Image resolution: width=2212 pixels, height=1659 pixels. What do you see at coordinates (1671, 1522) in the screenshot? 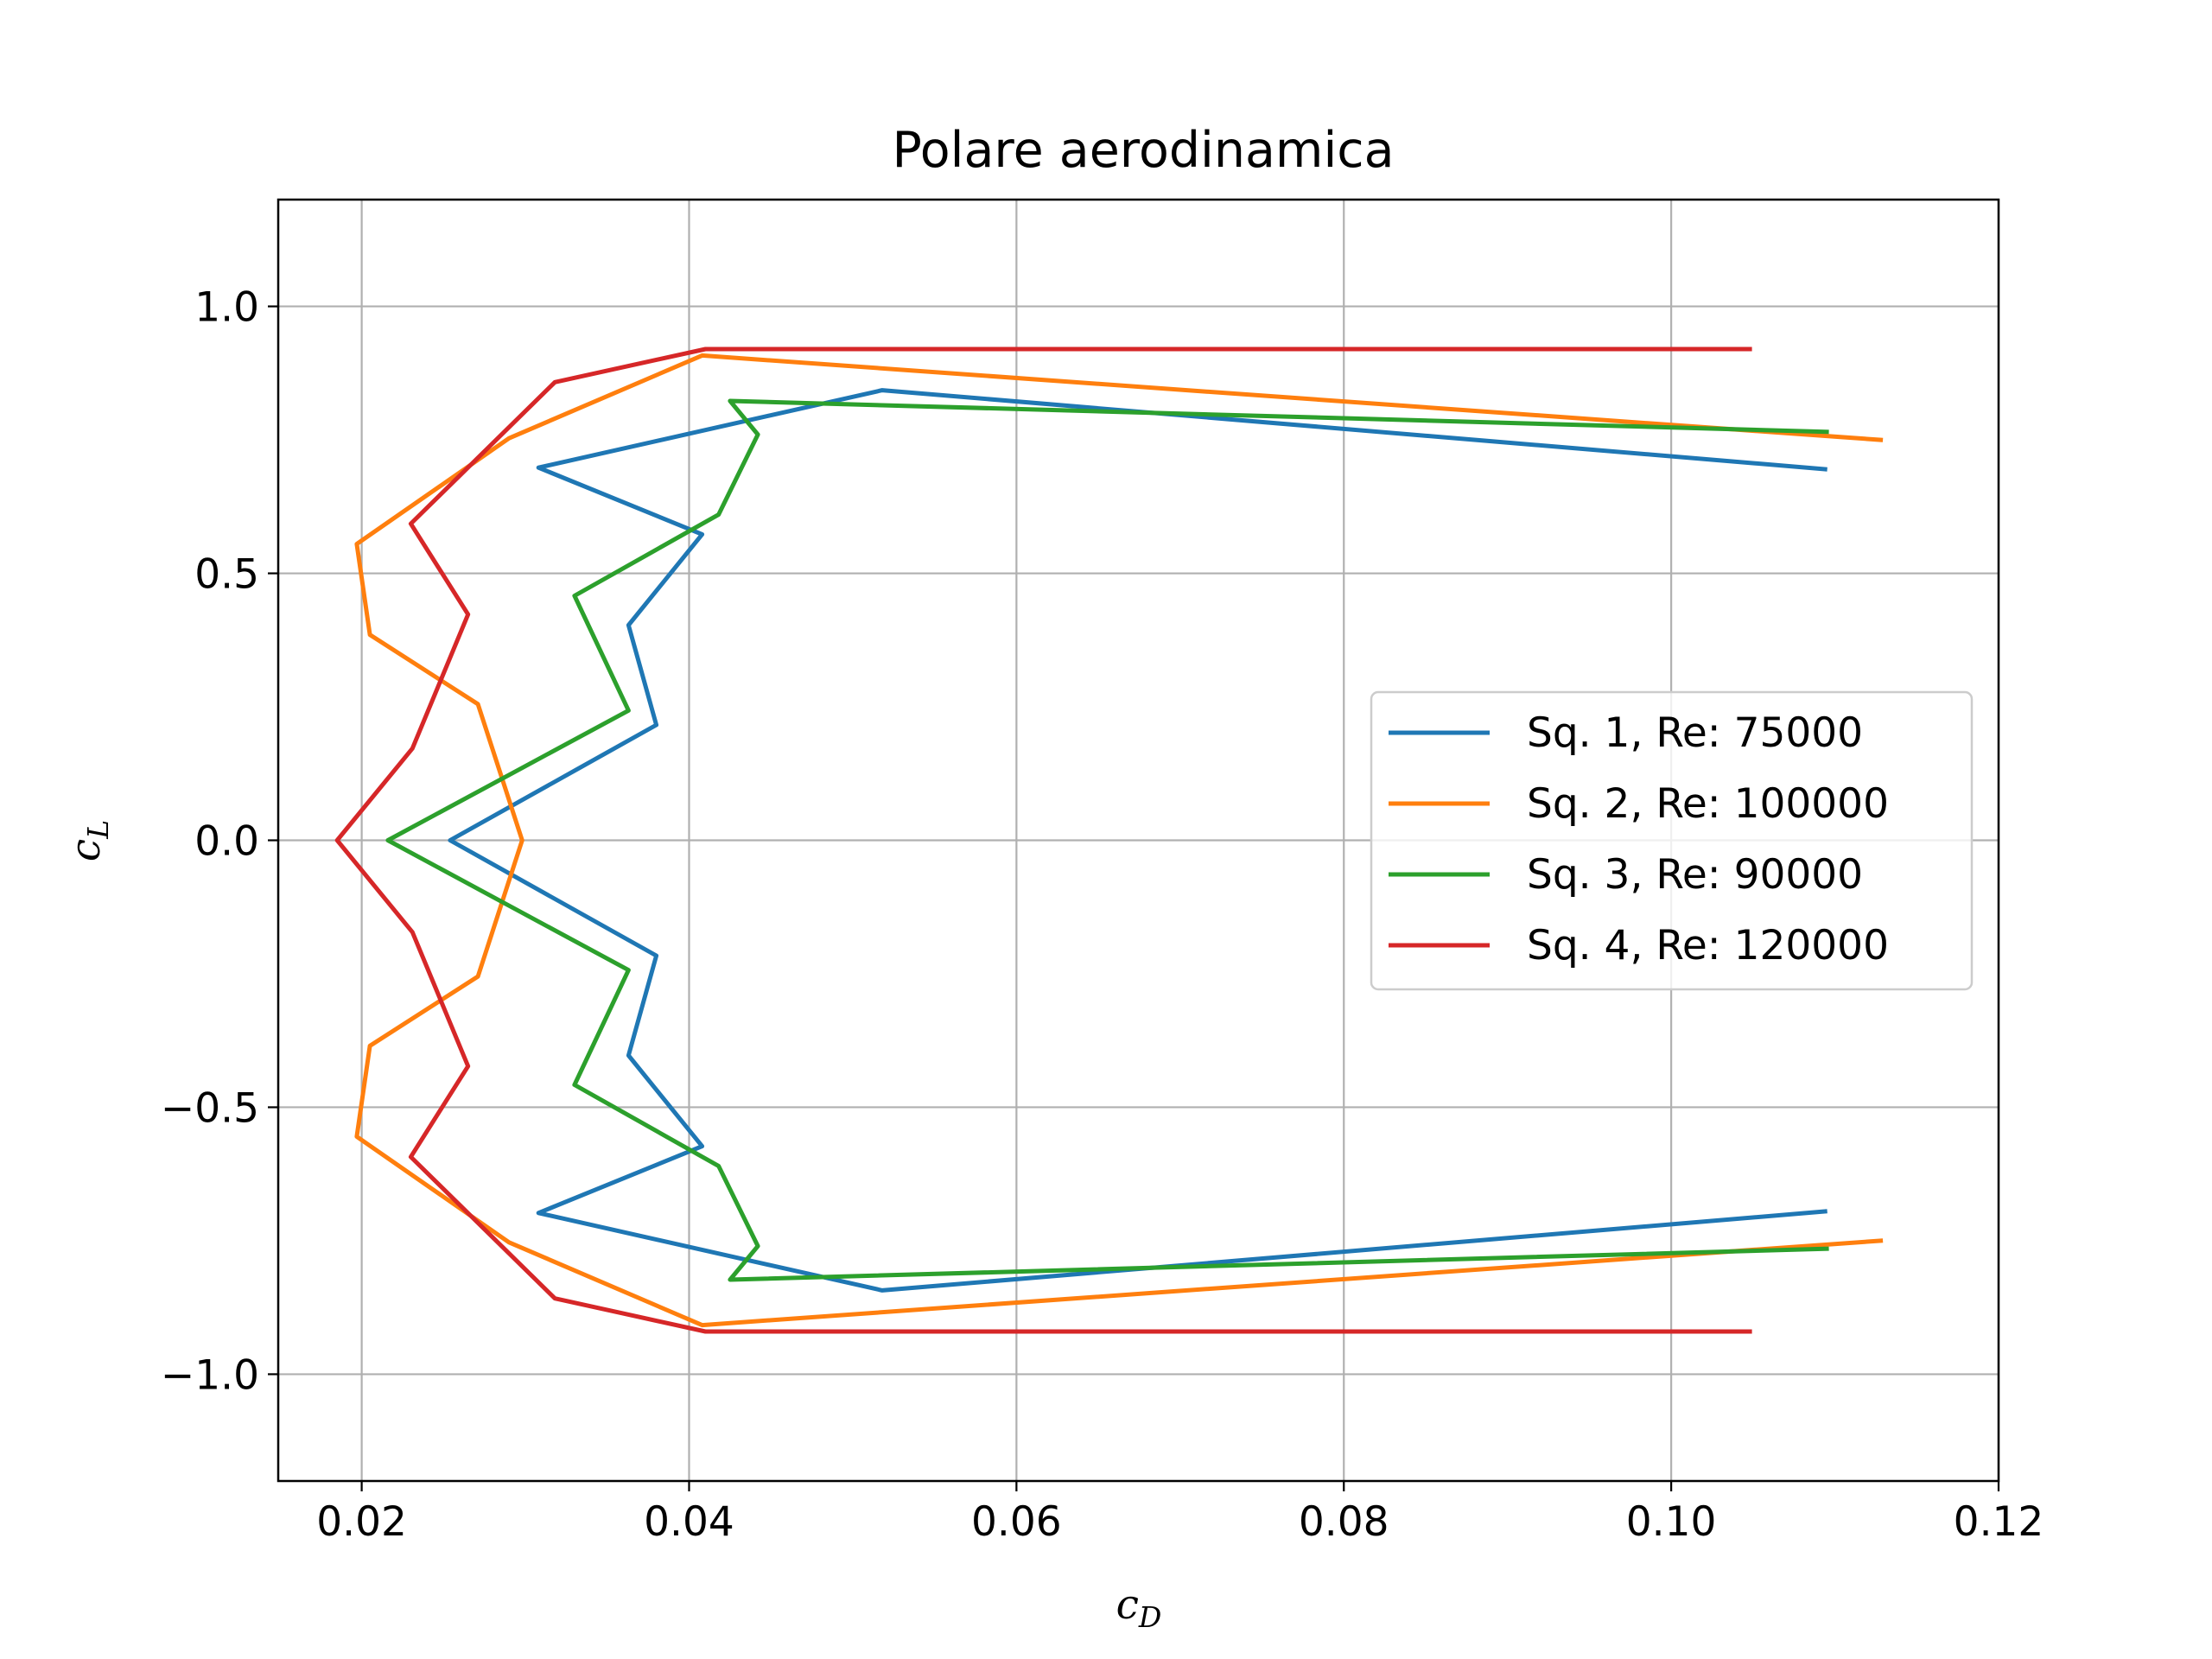
I see `x-tick-label: 0.10` at bounding box center [1671, 1522].